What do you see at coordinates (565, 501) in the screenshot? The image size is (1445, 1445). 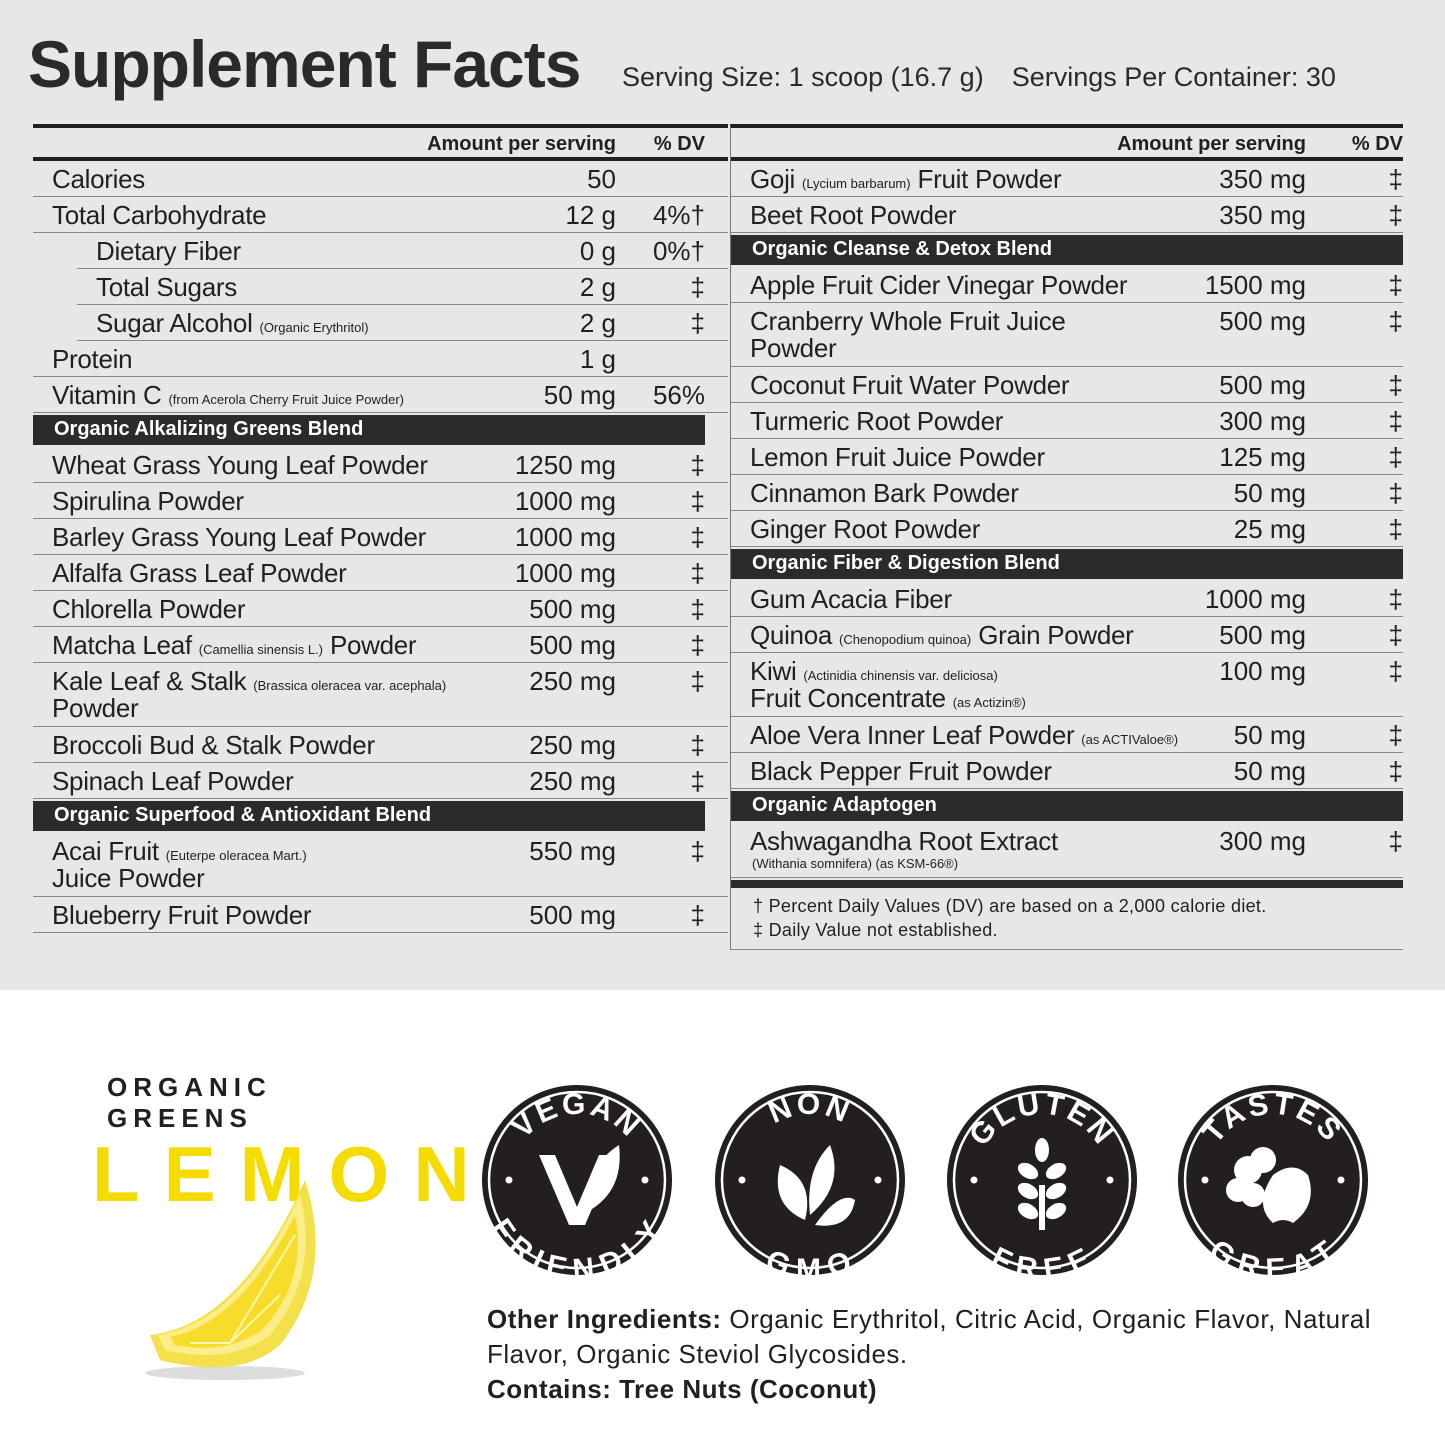 I see `amount: 1000 mg` at bounding box center [565, 501].